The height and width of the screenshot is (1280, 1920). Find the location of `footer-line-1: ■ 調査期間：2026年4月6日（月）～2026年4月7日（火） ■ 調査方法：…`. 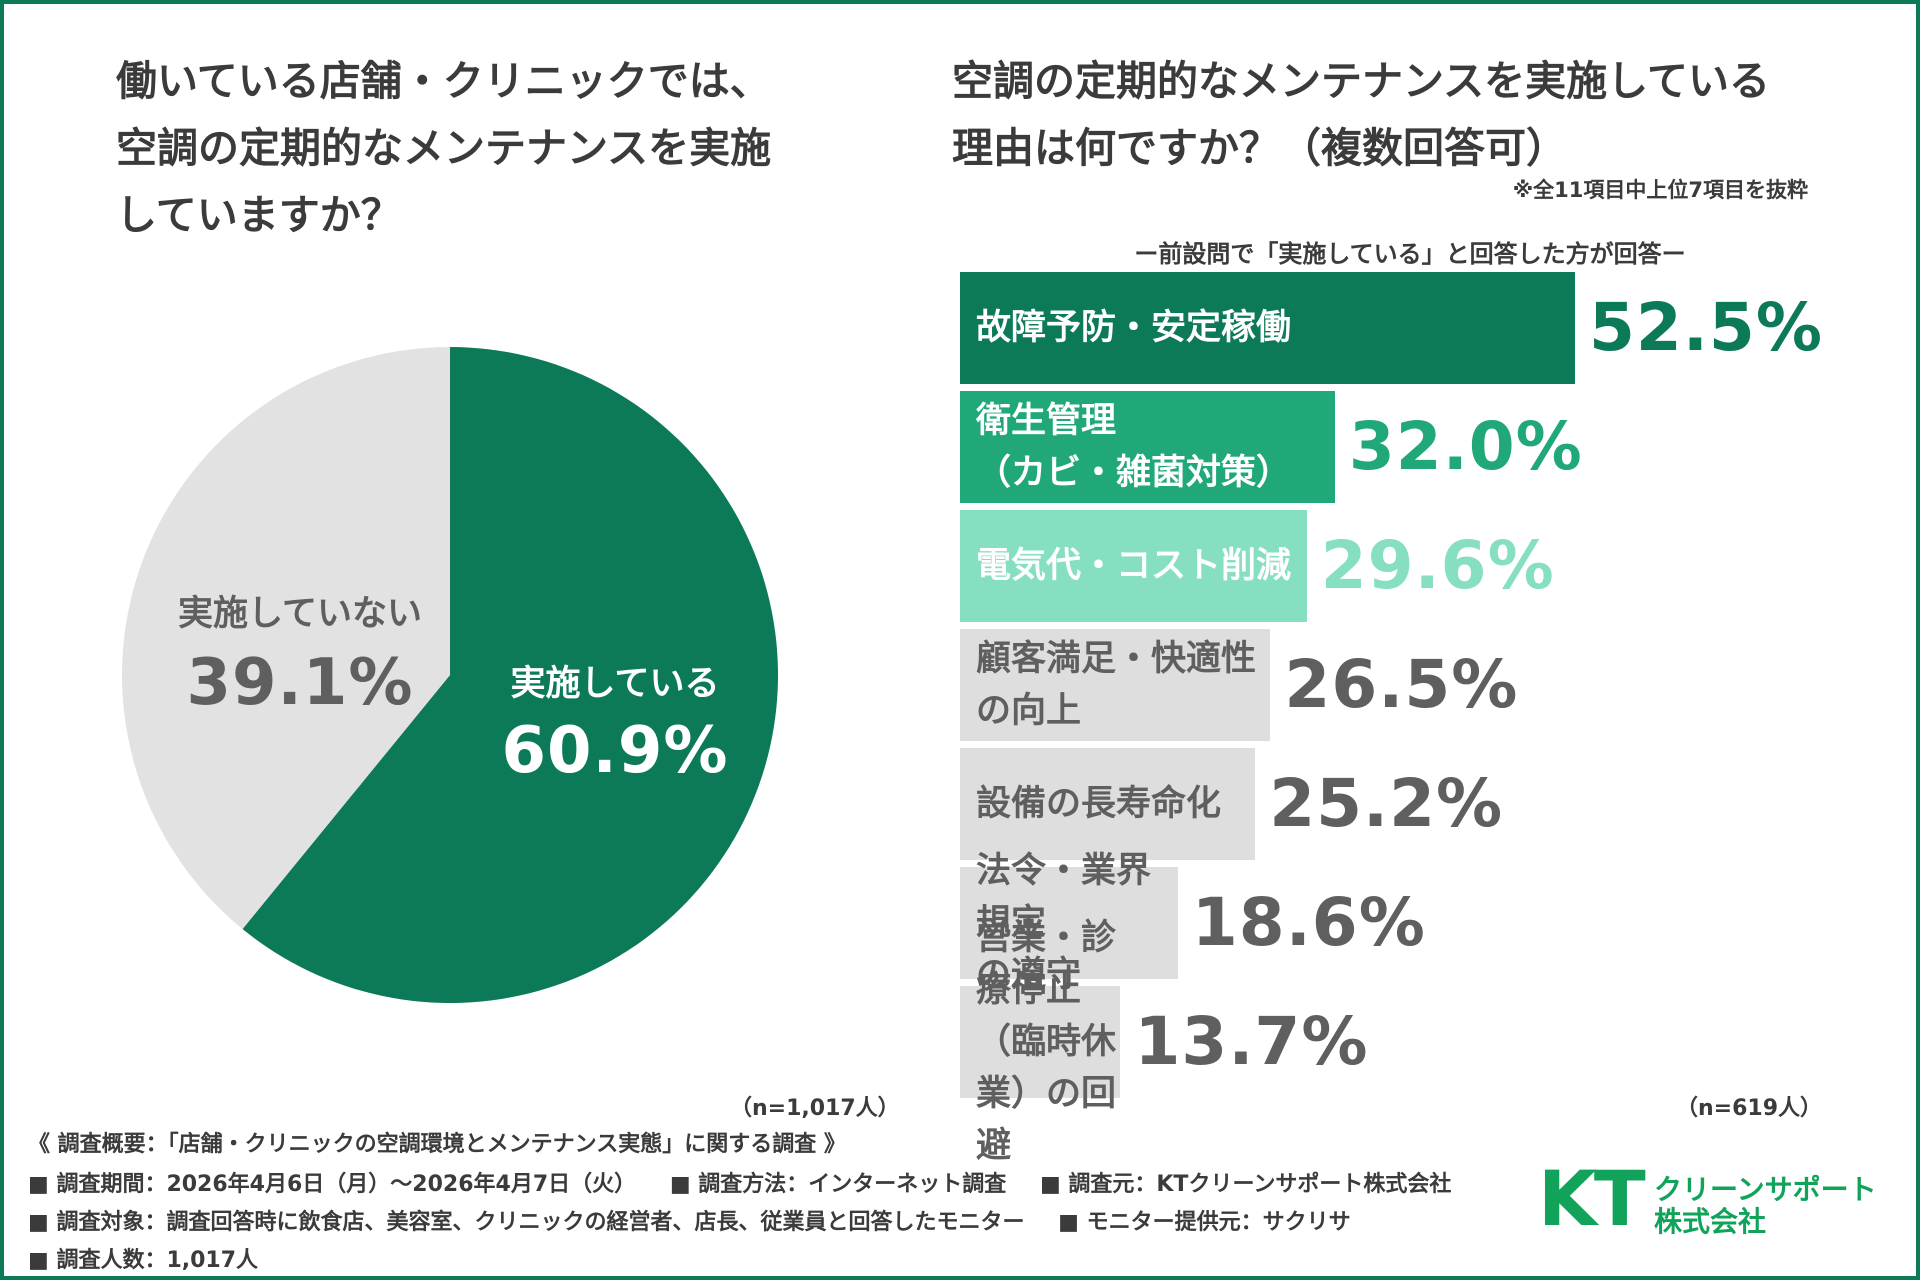

footer-line-1: ■ 調査期間：2026年4月6日（月）～2026年4月7日（火） ■ 調査方法：… is located at coordinates (739, 1182).